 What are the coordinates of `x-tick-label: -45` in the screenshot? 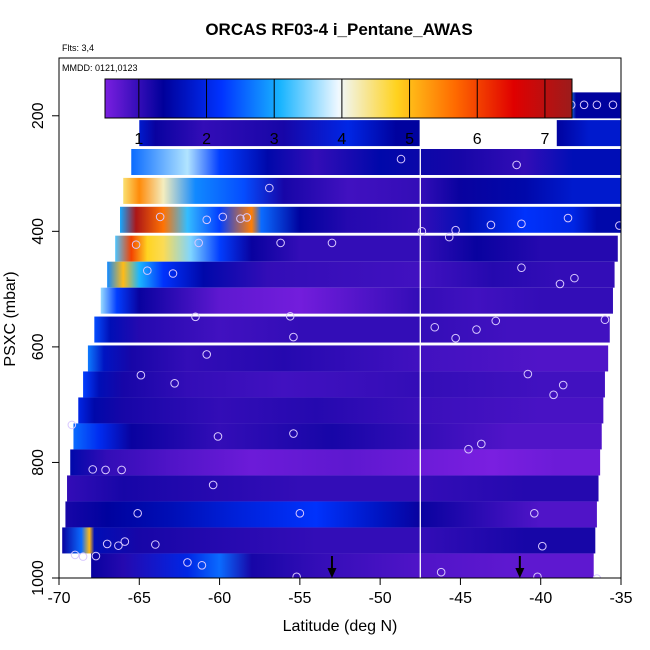 It's located at (460, 598).